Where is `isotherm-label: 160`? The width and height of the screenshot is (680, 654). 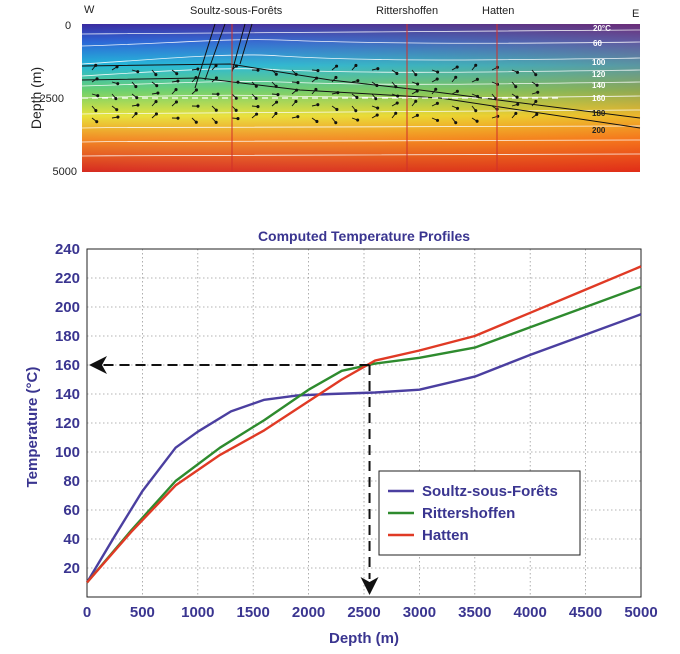
isotherm-label: 160 is located at coordinates (599, 98).